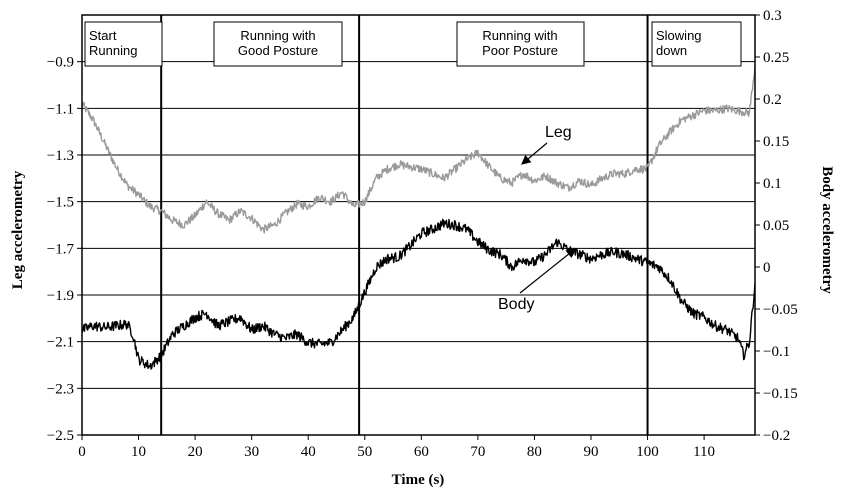 The image size is (845, 490). Describe the element at coordinates (278, 50) in the screenshot. I see `phase-label-text: Good Posture` at that location.